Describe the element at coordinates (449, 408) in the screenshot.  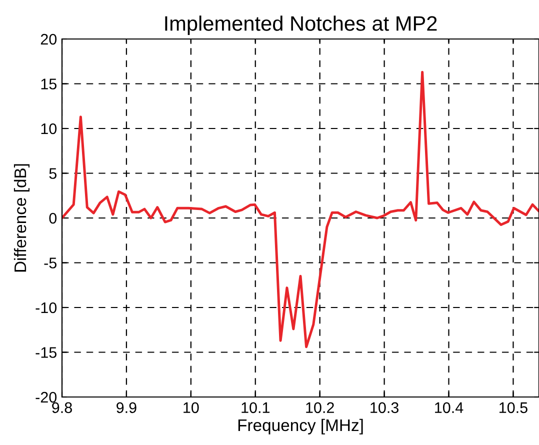
I see `x-tick-label: 10.4` at that location.